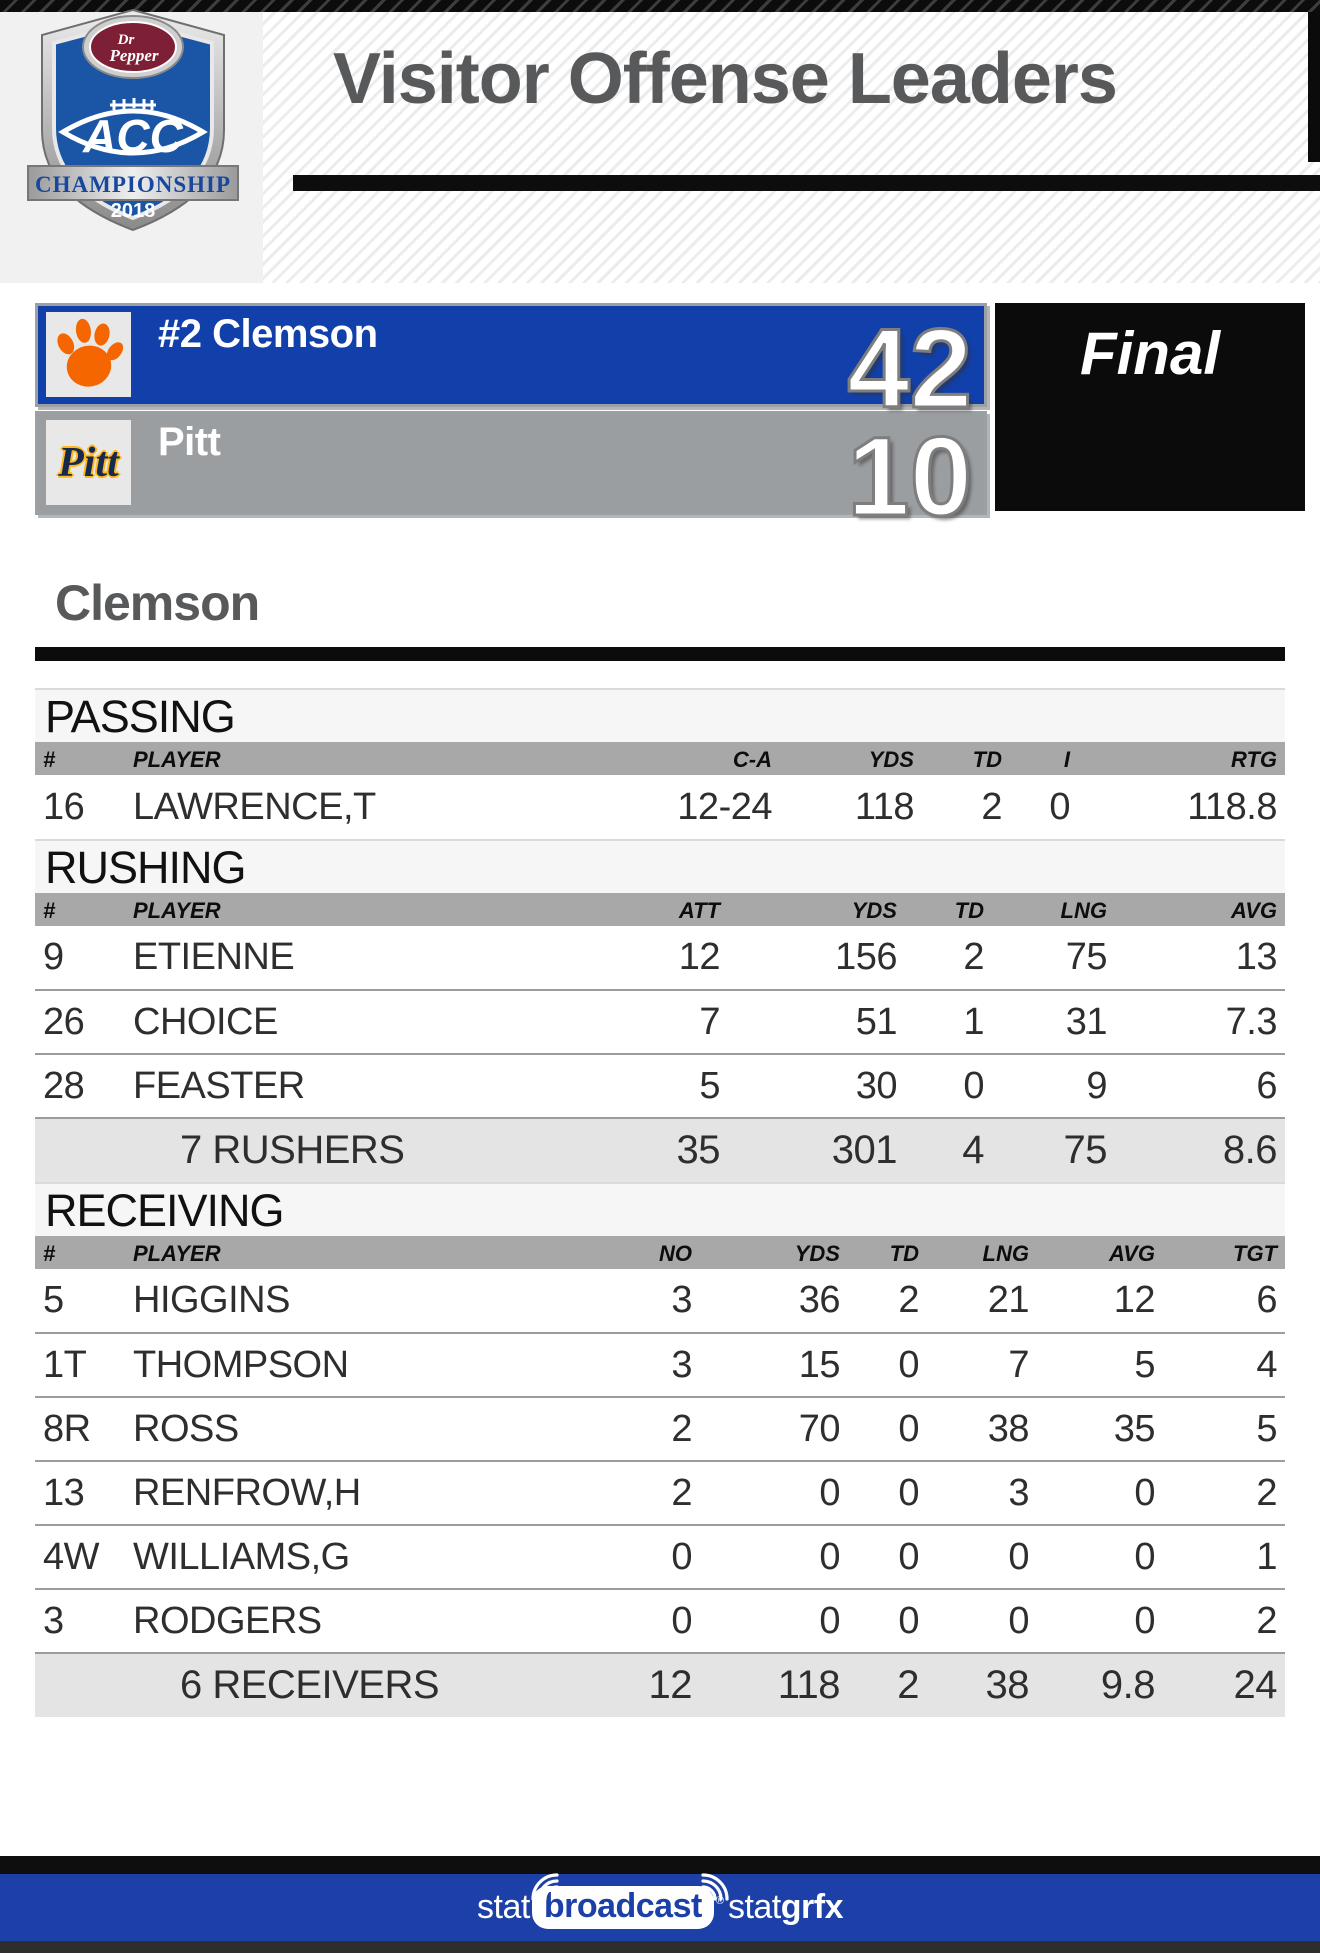  I want to click on table-row: 3 RODGERS 0 0 0 0 0 2, so click(660, 1621).